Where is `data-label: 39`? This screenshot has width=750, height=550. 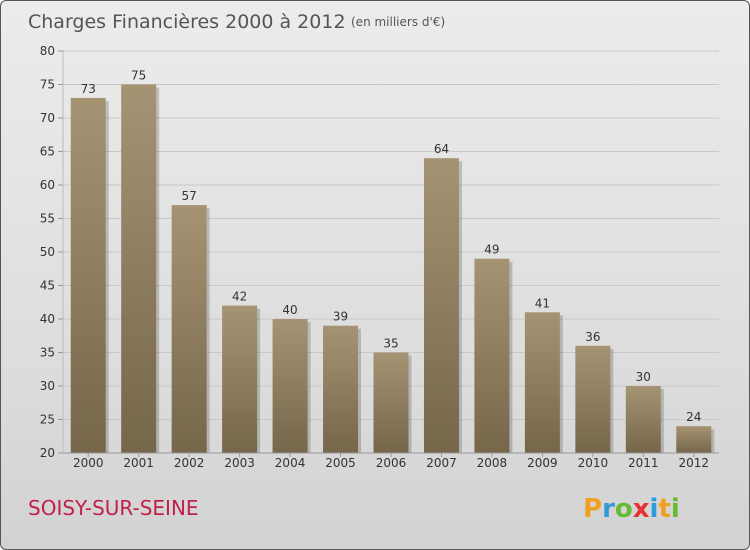
data-label: 39 is located at coordinates (340, 317).